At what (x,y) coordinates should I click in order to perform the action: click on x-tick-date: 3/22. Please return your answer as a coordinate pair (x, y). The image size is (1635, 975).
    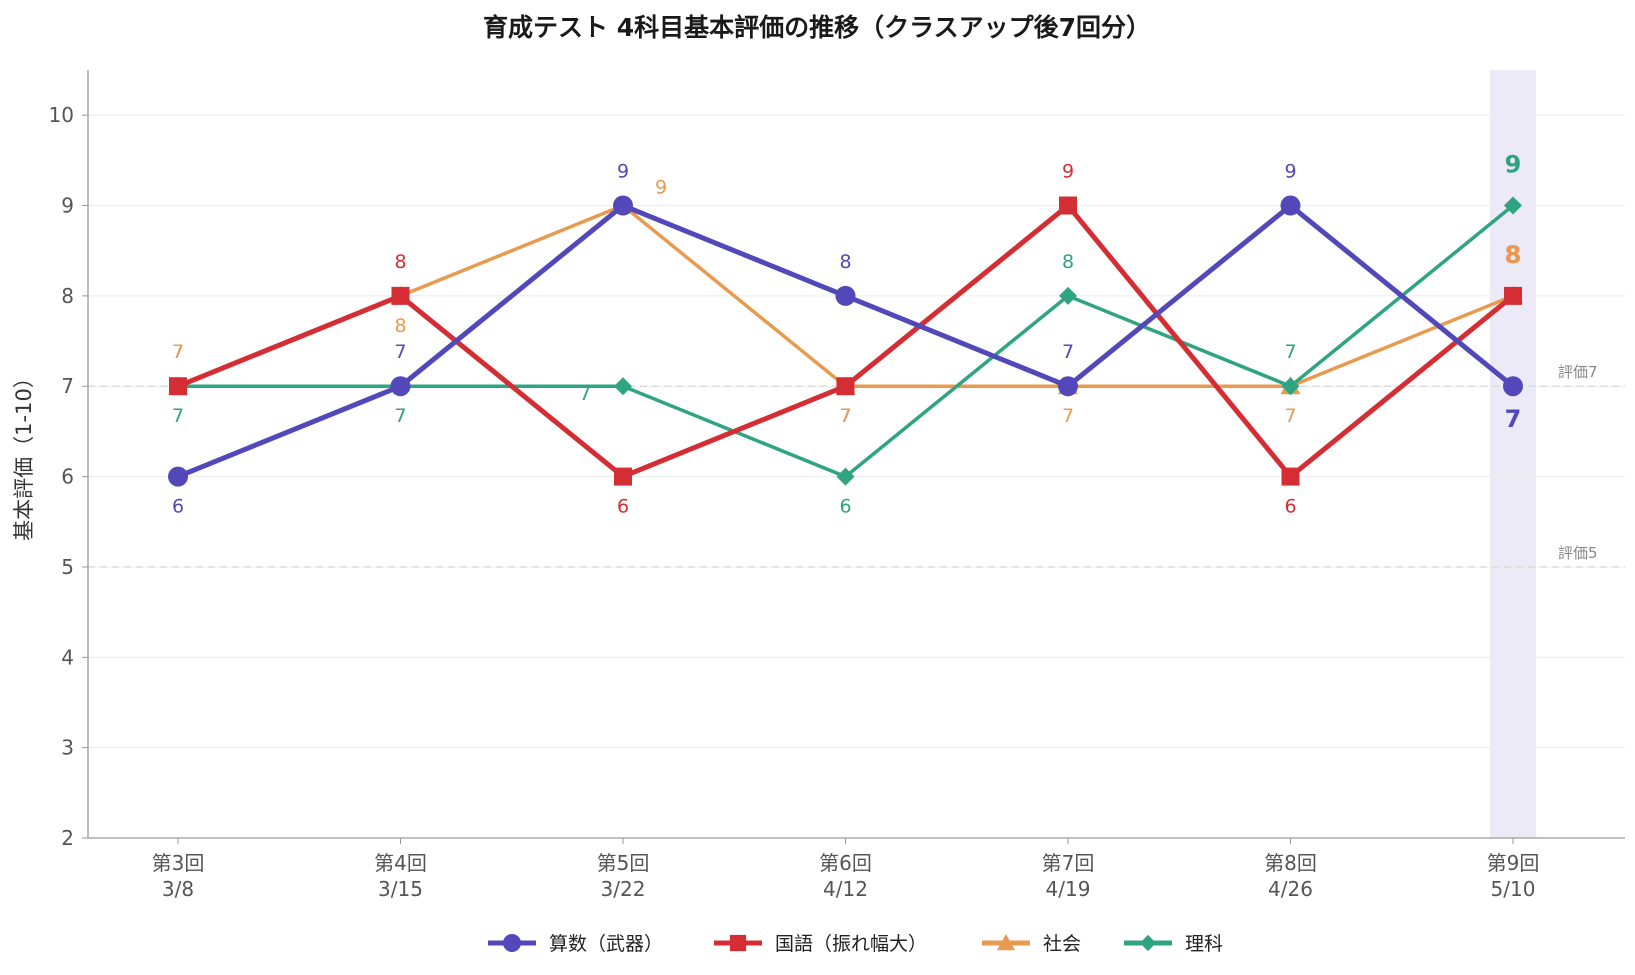
    Looking at the image, I should click on (623, 889).